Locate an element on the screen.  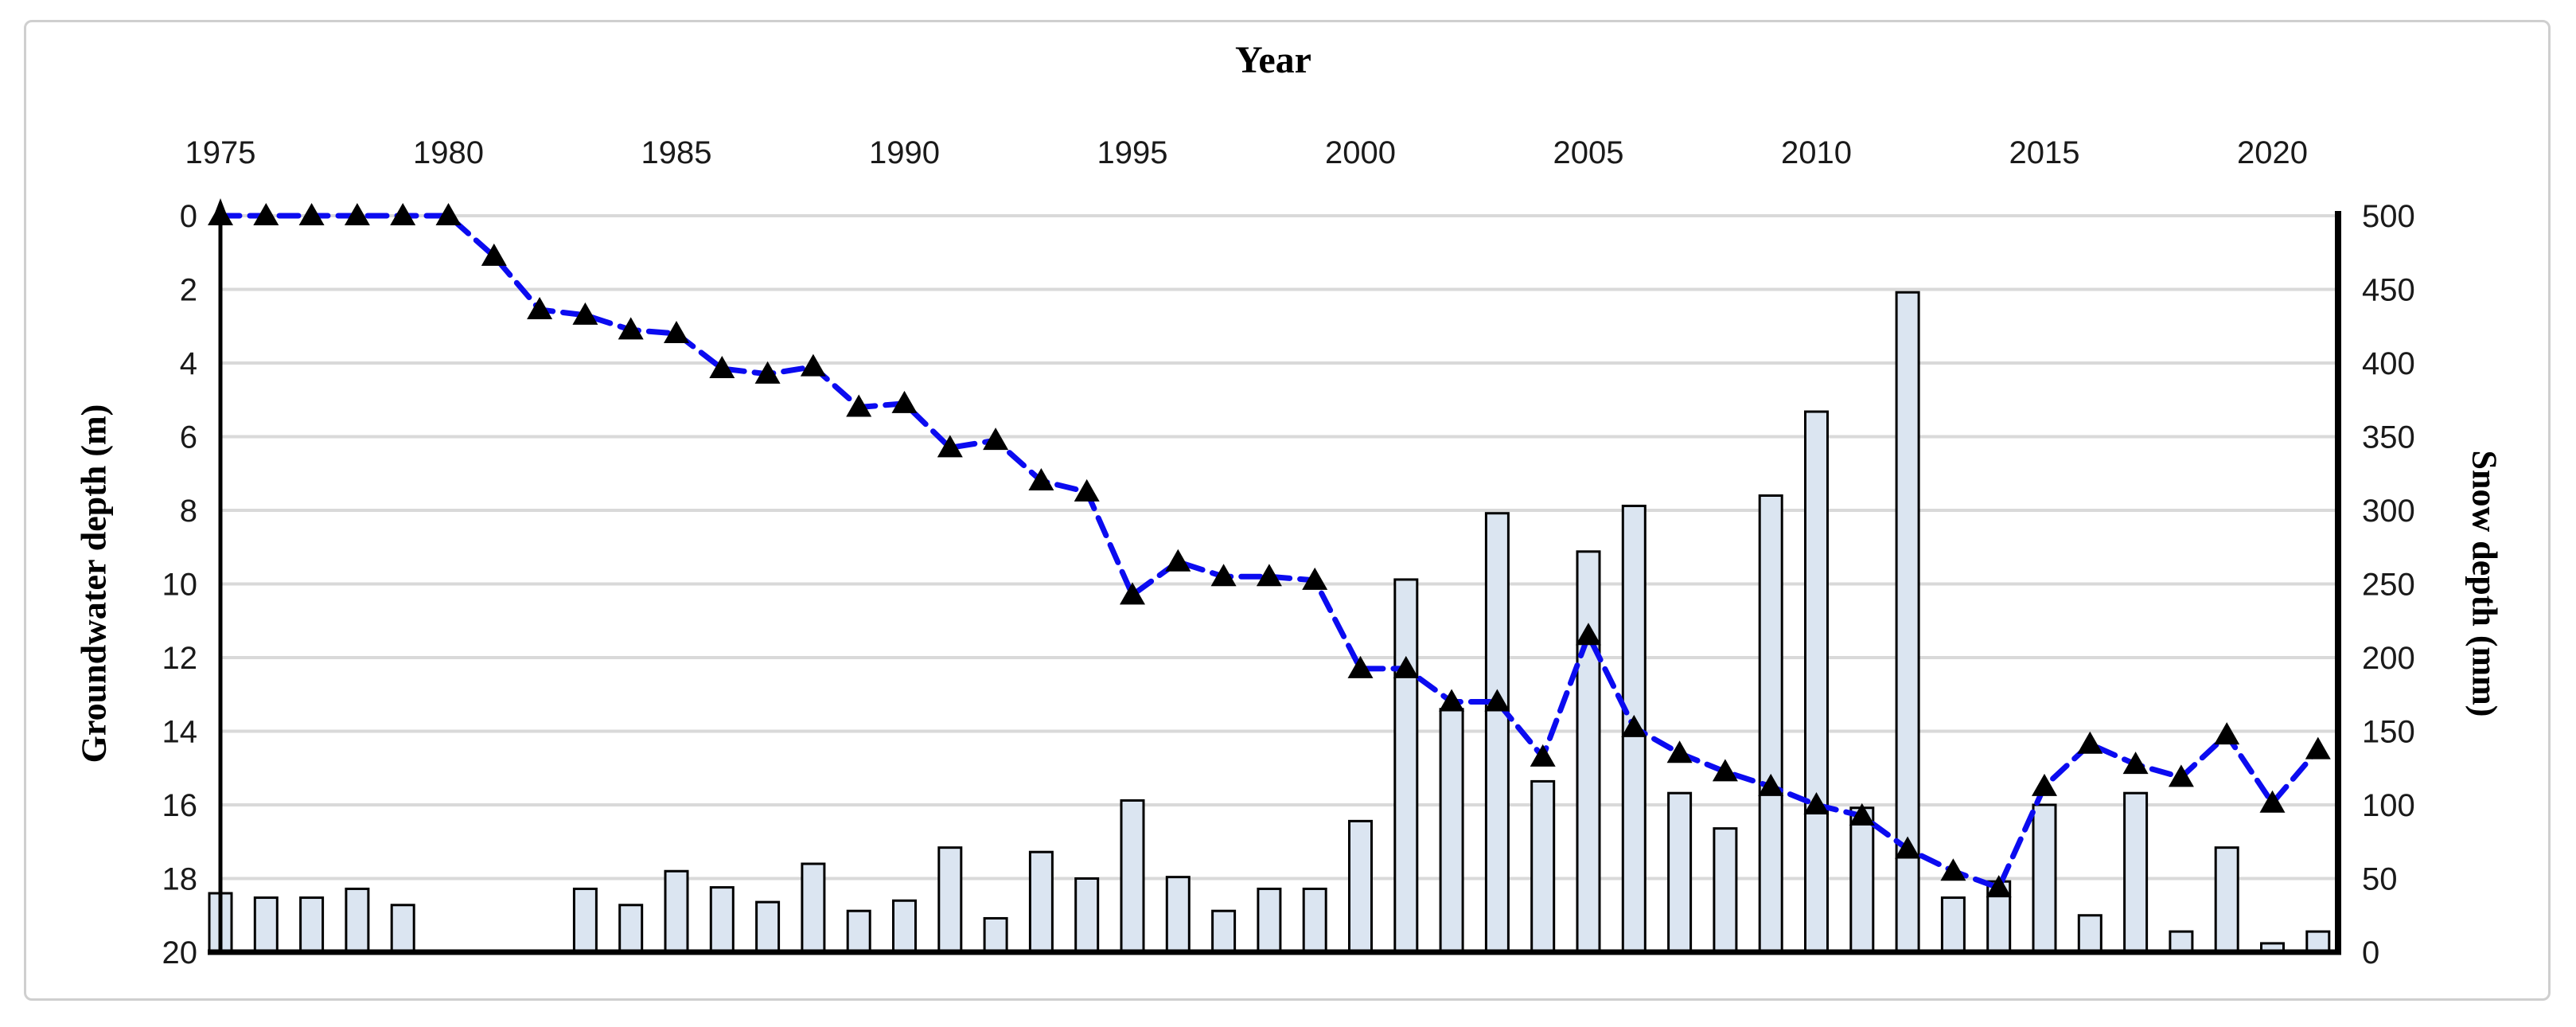
triangle-marker-1976 is located at coordinates (266, 214).